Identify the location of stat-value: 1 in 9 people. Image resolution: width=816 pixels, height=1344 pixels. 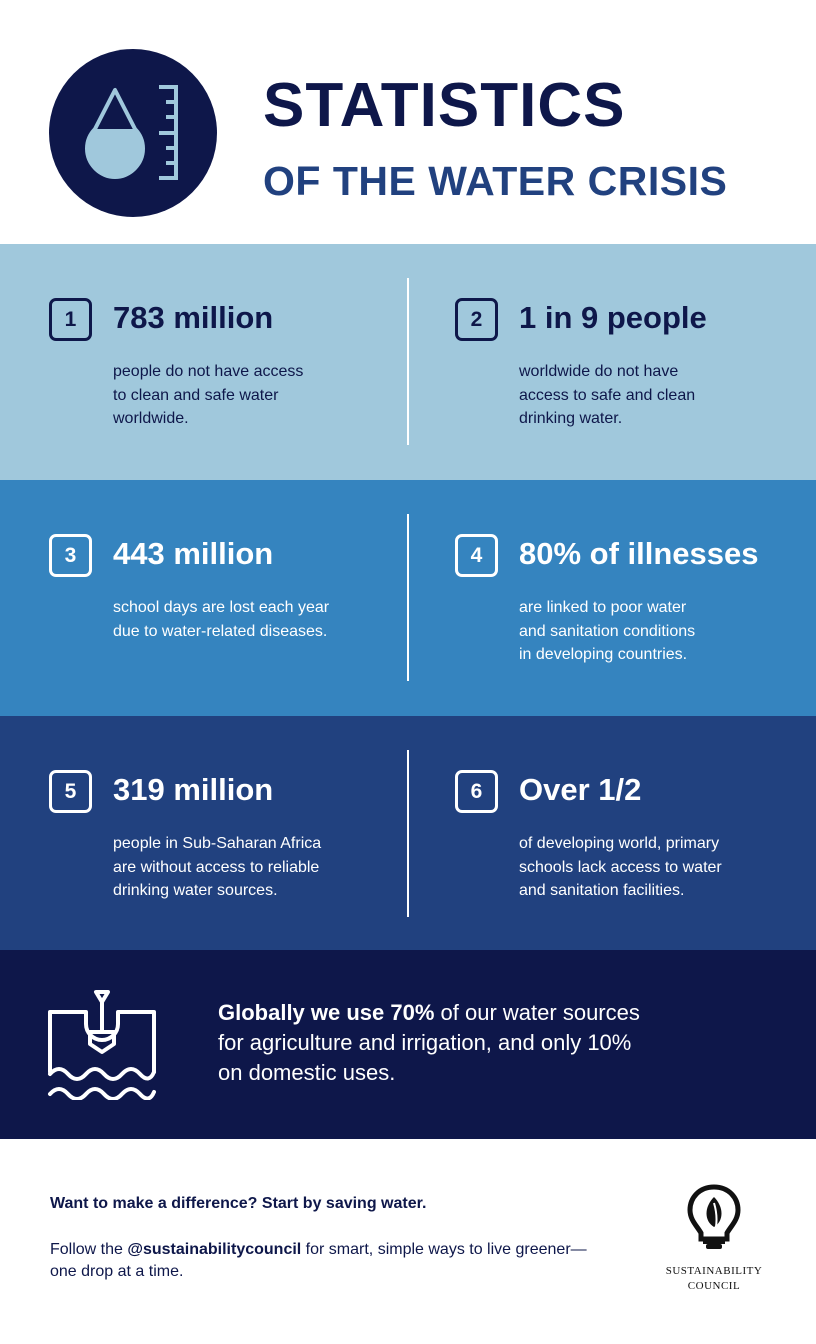
(613, 317).